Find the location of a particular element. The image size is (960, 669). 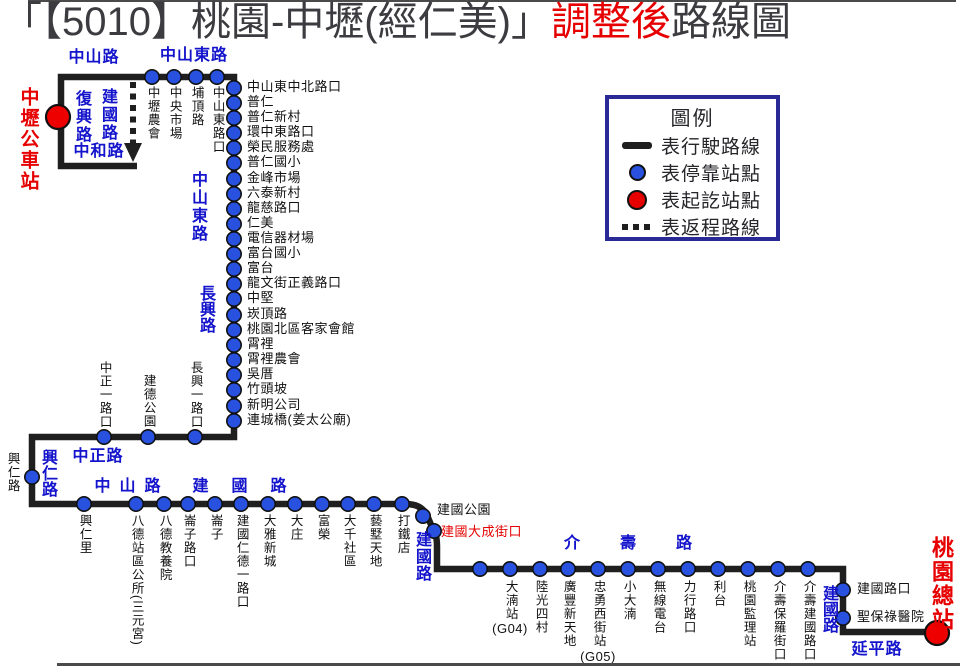

stop-label: 建國公園 is located at coordinates (464, 509).